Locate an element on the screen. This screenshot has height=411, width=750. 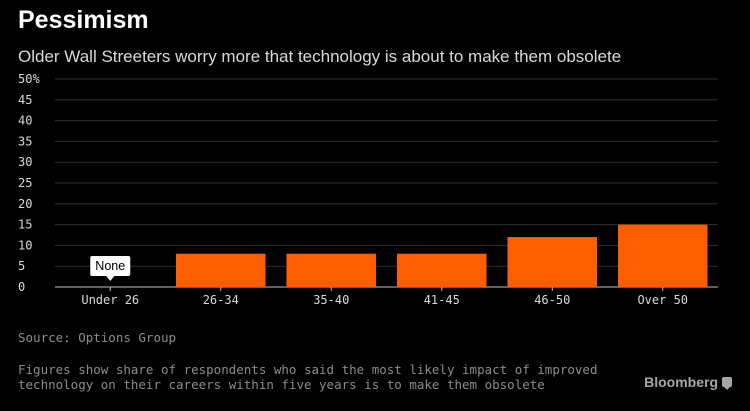
annotation-box is located at coordinates (110, 266).